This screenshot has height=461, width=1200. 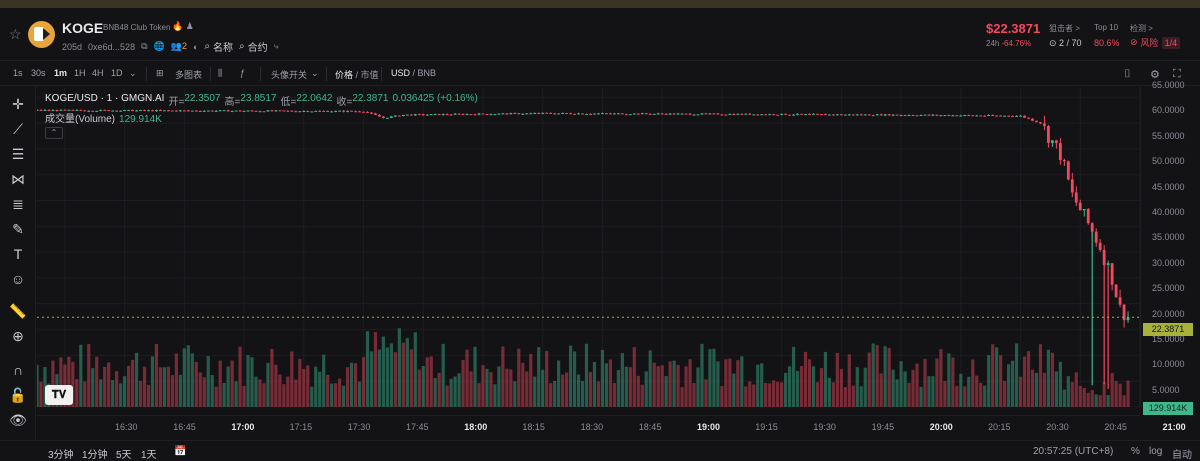 What do you see at coordinates (18, 104) in the screenshot?
I see `crosshair-icon: ✛` at bounding box center [18, 104].